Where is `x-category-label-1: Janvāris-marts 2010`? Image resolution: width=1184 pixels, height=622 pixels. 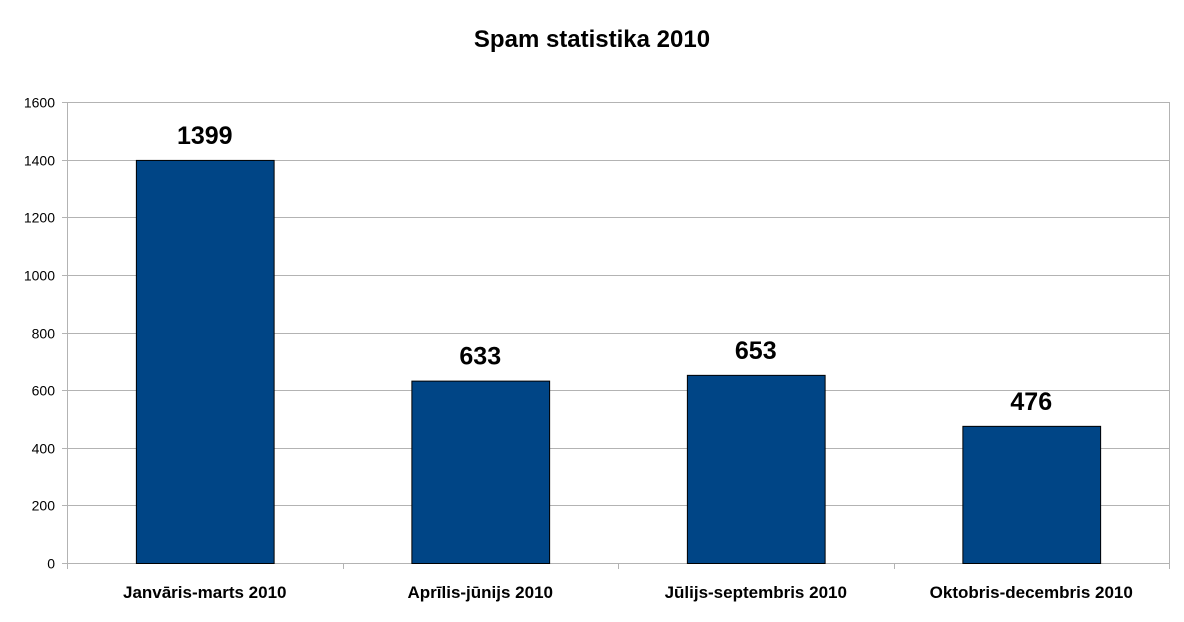 x-category-label-1: Janvāris-marts 2010 is located at coordinates (205, 592).